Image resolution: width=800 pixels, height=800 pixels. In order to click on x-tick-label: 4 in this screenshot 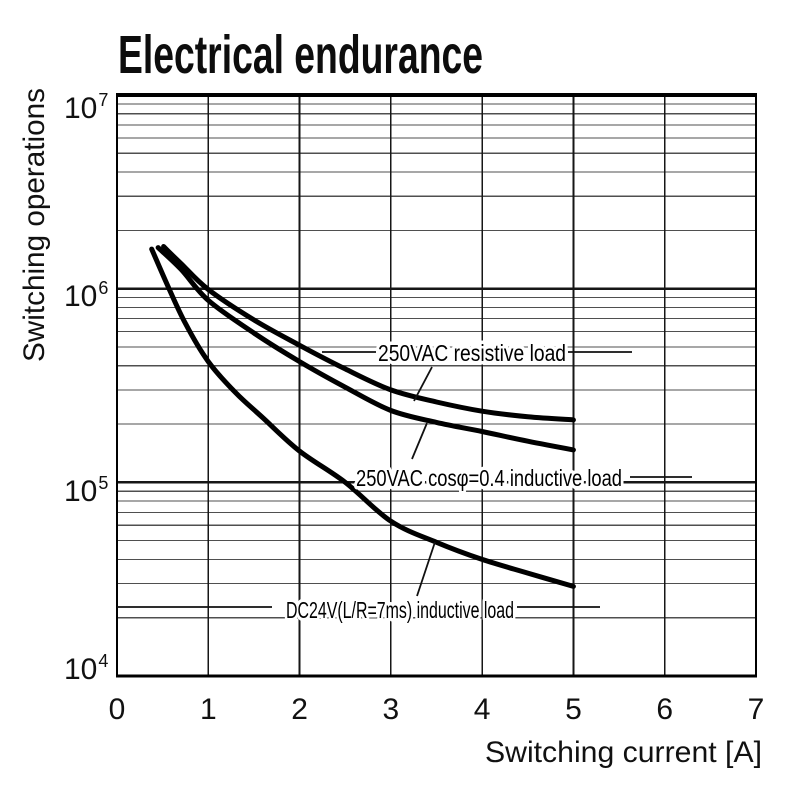, I will do `click(482, 709)`.